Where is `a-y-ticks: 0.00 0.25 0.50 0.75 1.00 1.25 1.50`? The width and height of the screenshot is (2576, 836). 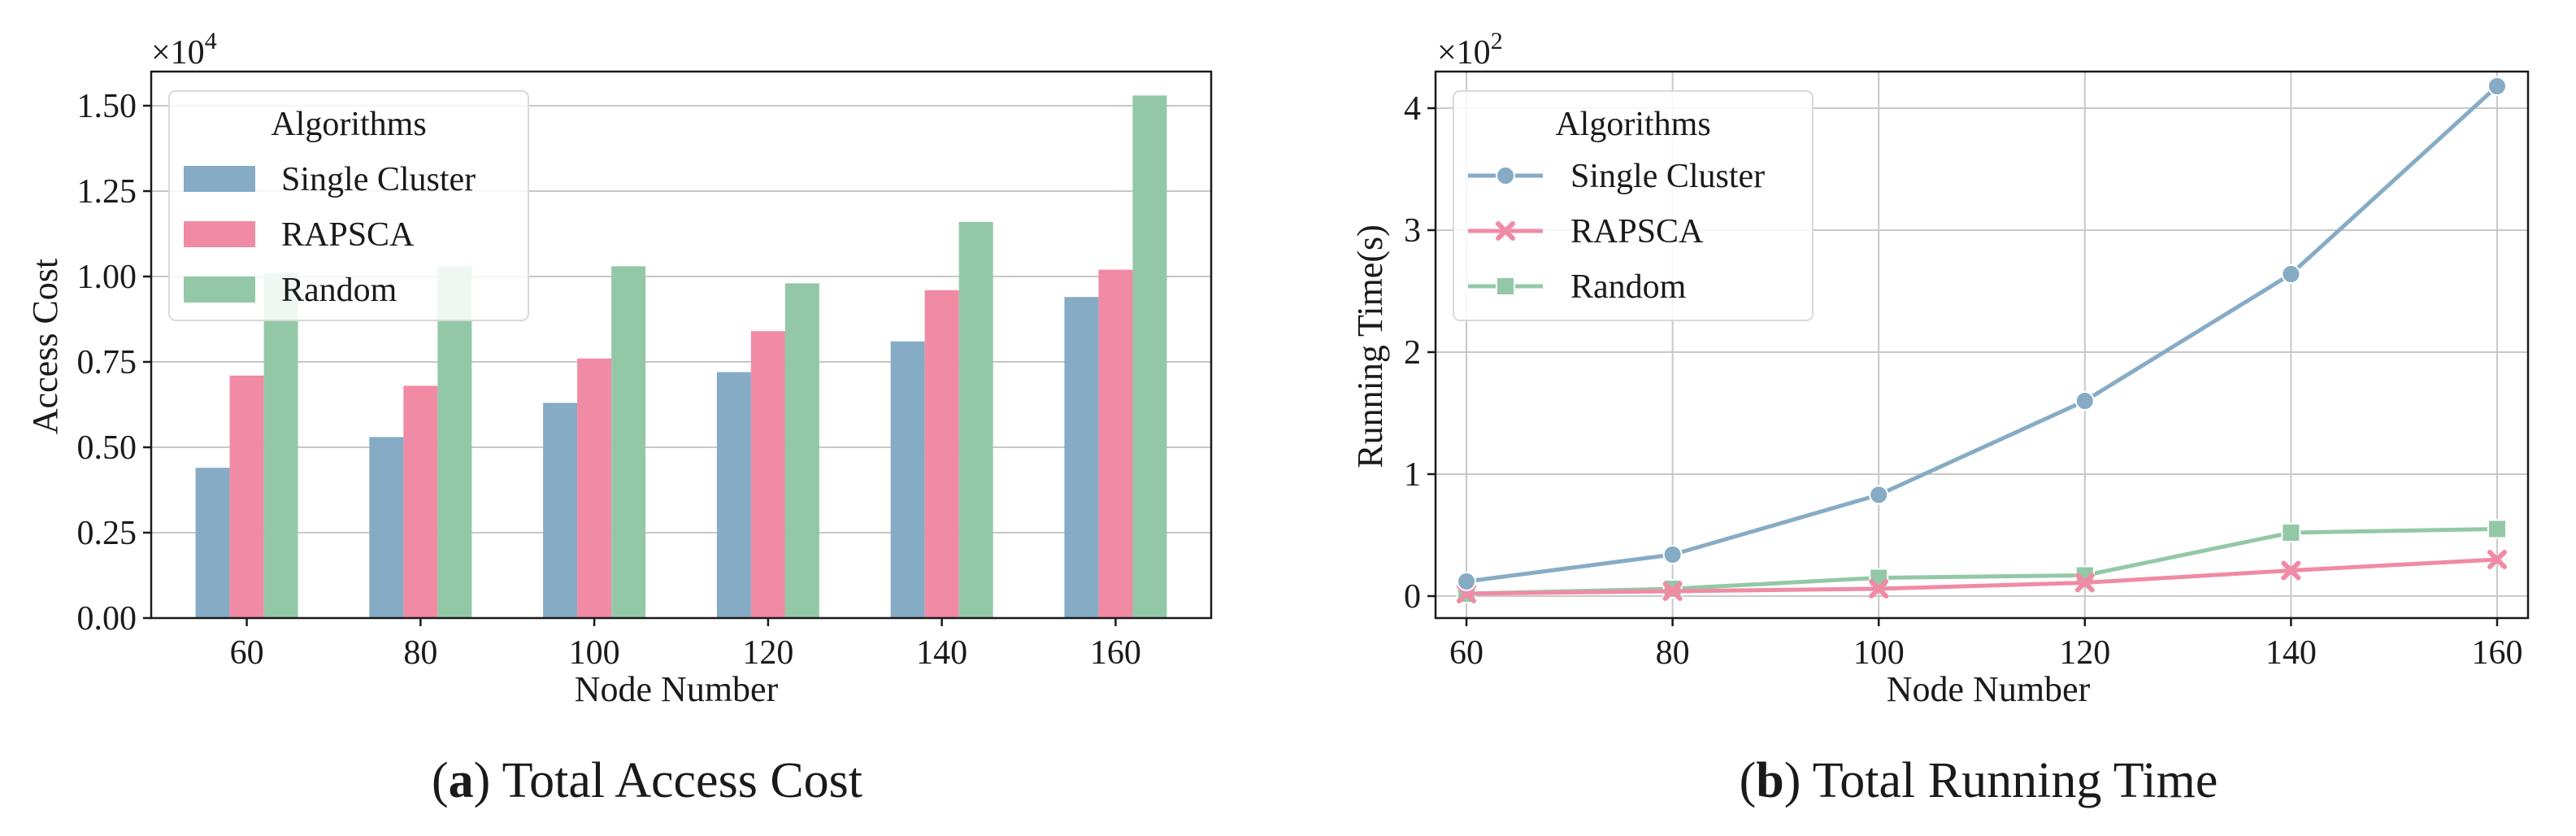 a-y-ticks: 0.00 0.25 0.50 0.75 1.00 1.25 1.50 is located at coordinates (114, 363).